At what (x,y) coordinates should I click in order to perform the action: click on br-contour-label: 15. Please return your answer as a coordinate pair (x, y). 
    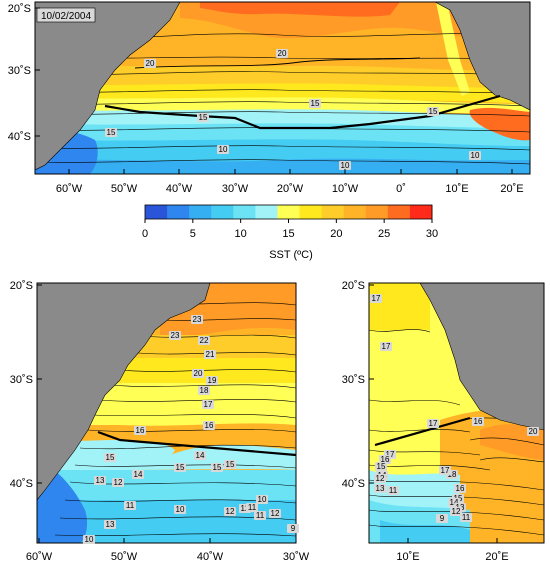
    Looking at the image, I should click on (381, 466).